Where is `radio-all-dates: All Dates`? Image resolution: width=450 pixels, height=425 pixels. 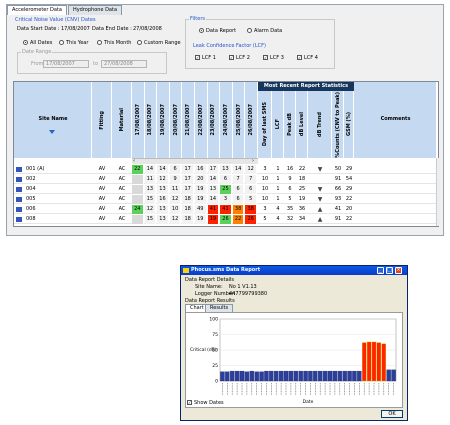 radio-all-dates: All Dates is located at coordinates (37, 43).